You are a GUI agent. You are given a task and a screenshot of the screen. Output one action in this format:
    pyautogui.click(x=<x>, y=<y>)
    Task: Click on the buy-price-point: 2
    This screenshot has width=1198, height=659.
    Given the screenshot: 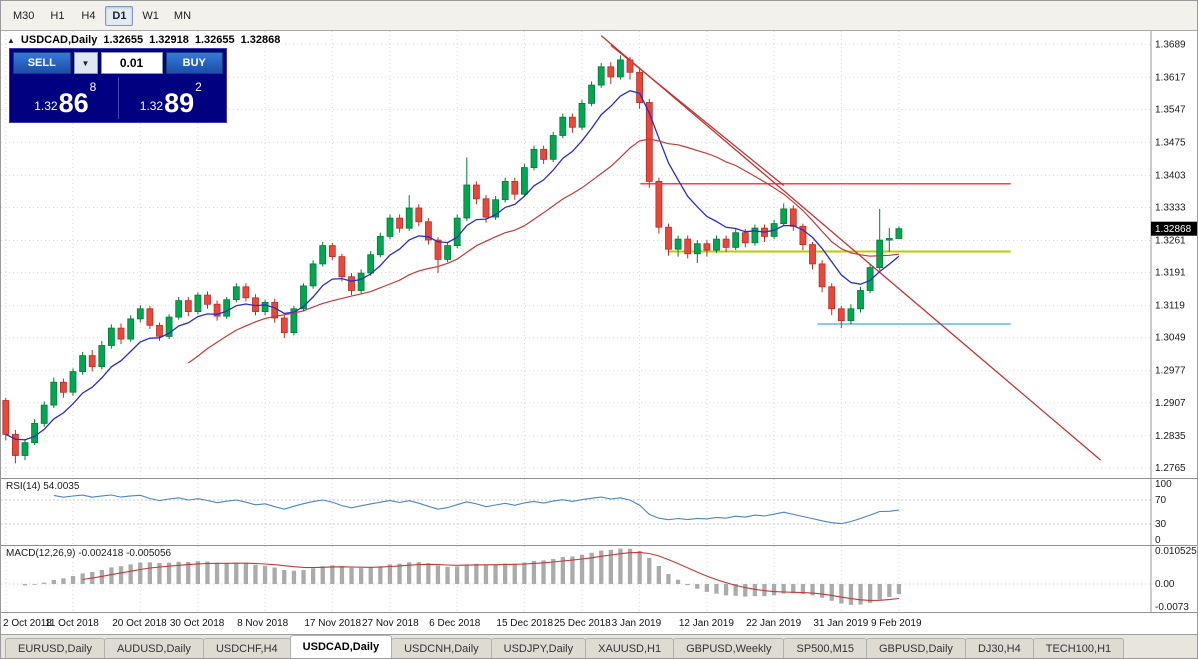 What is the action you would take?
    pyautogui.click(x=198, y=87)
    